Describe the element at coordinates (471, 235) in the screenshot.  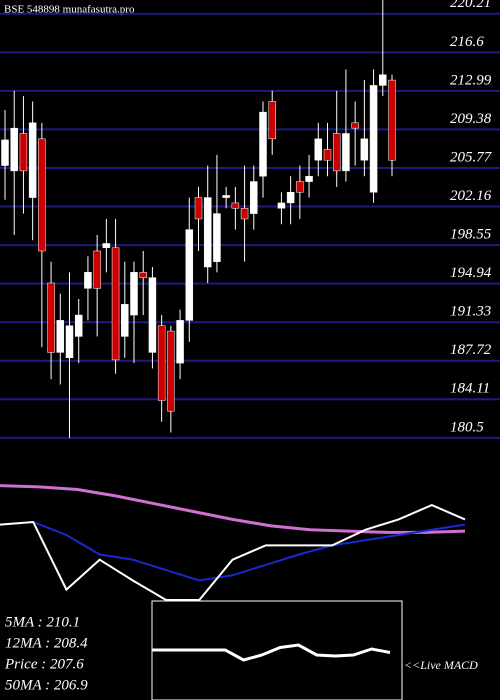
I see `y-tick-label: 198.55` at that location.